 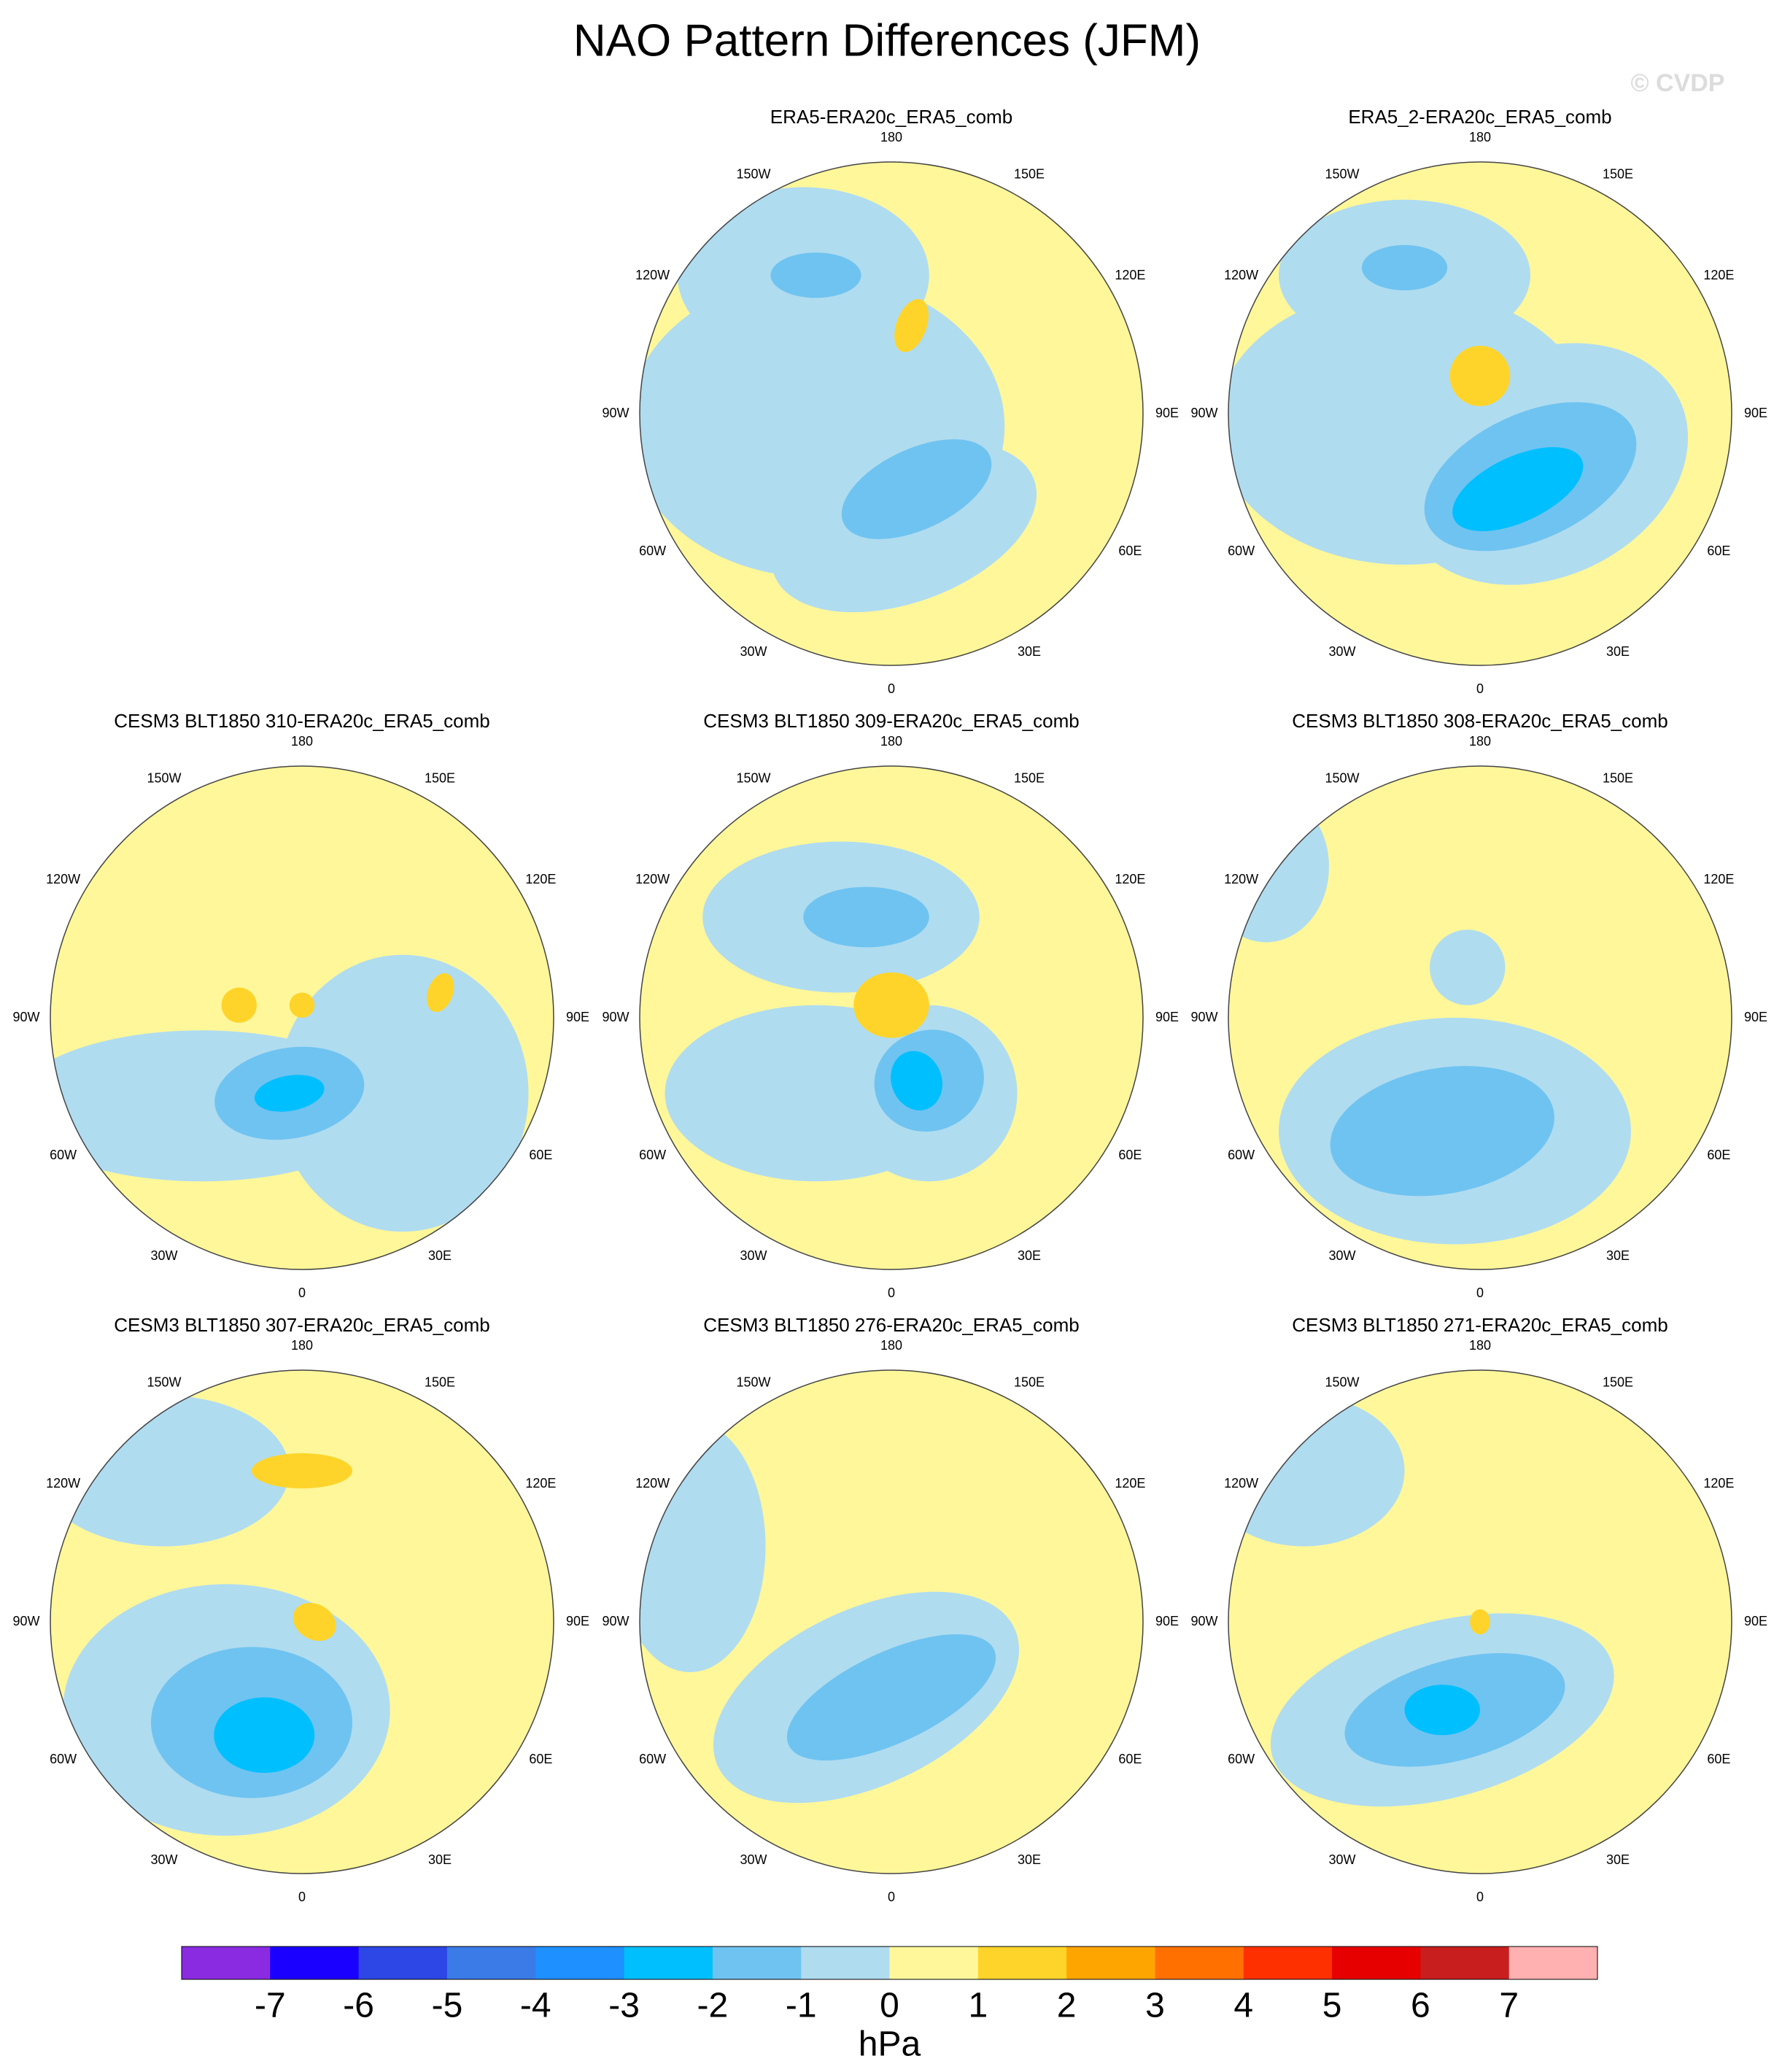 What do you see at coordinates (1479, 117) in the screenshot?
I see `panel-title: ERA5_2-ERA20c_ERA5_comb` at bounding box center [1479, 117].